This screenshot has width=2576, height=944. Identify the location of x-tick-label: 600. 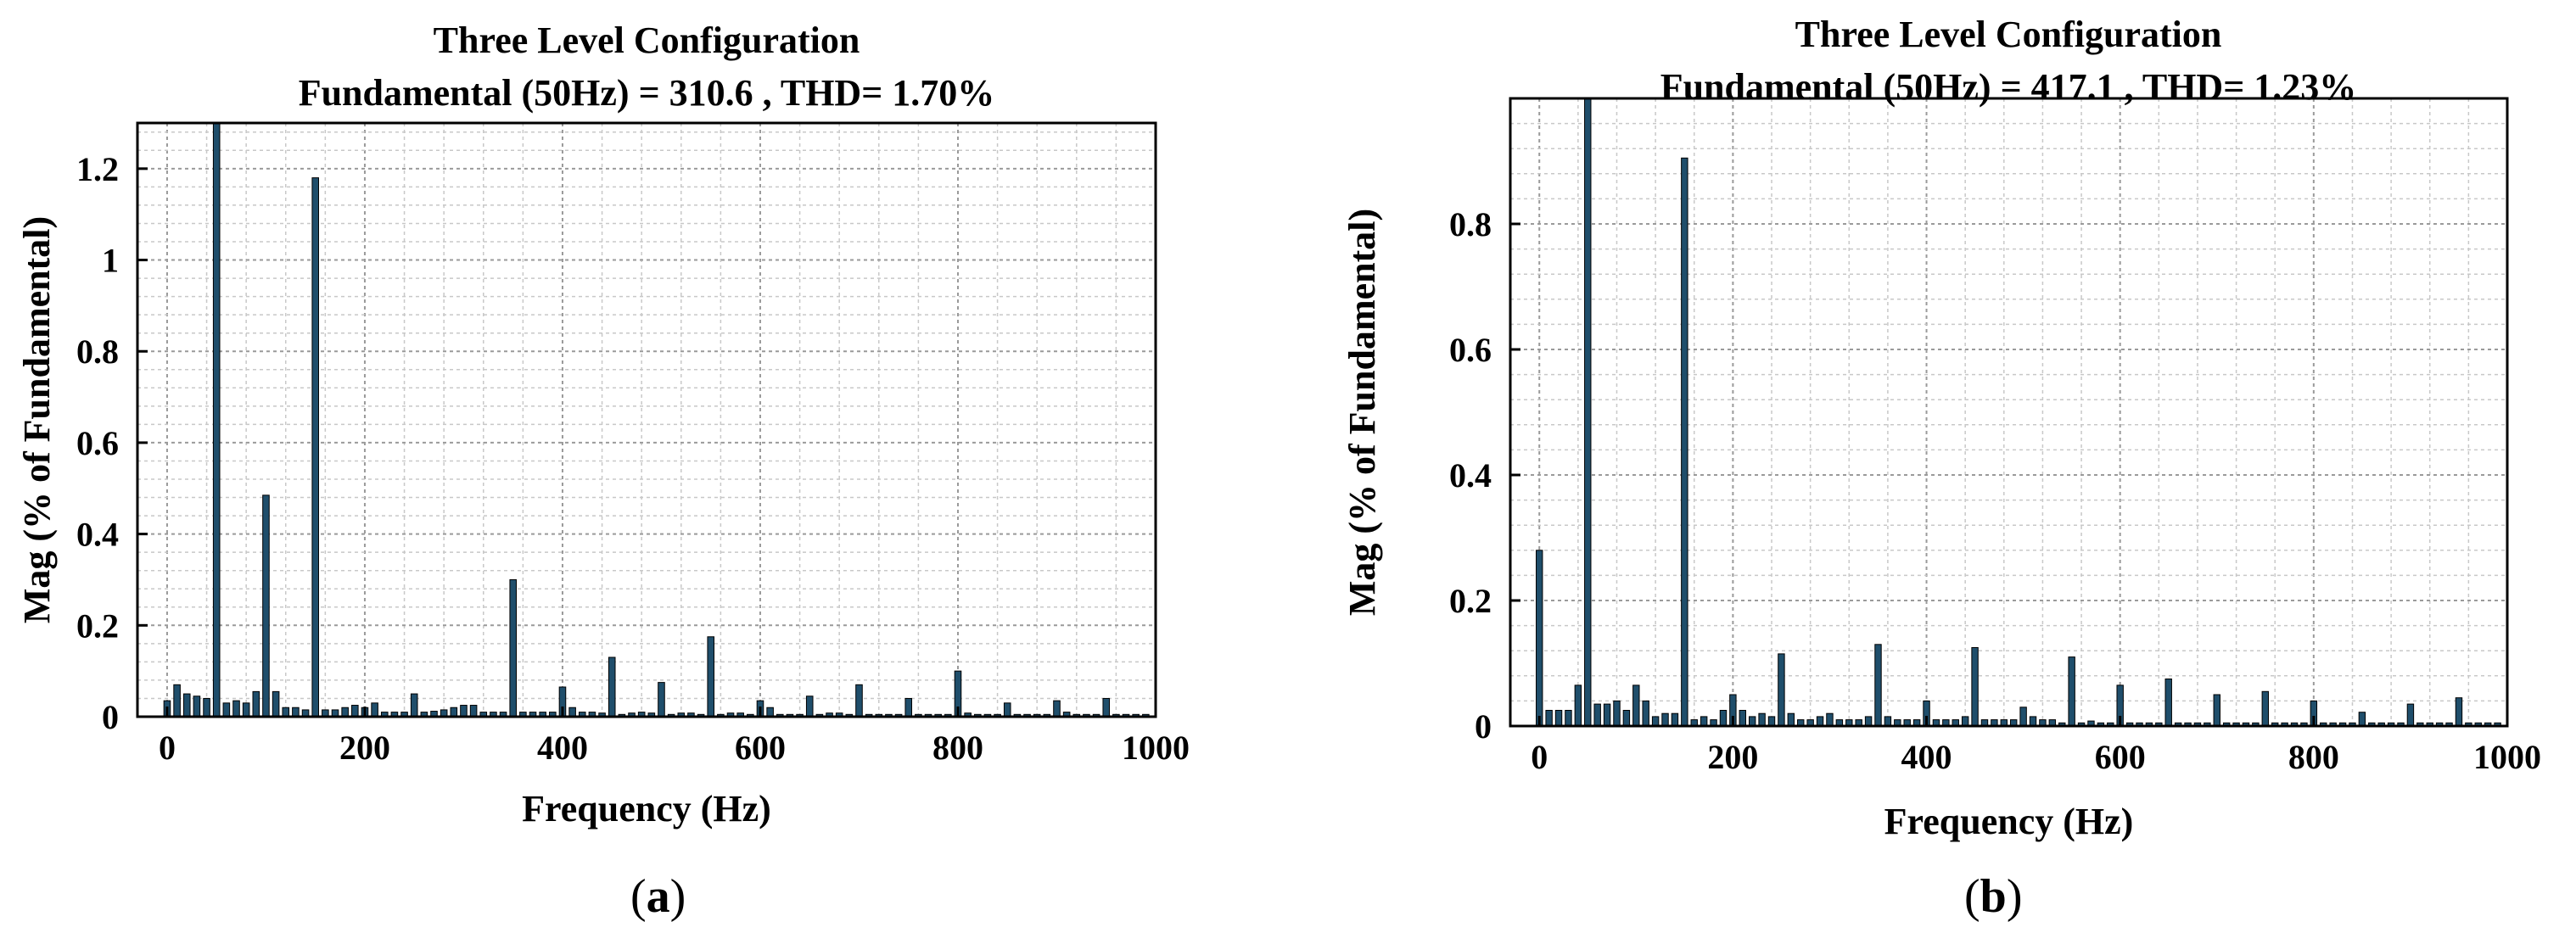
(2120, 757).